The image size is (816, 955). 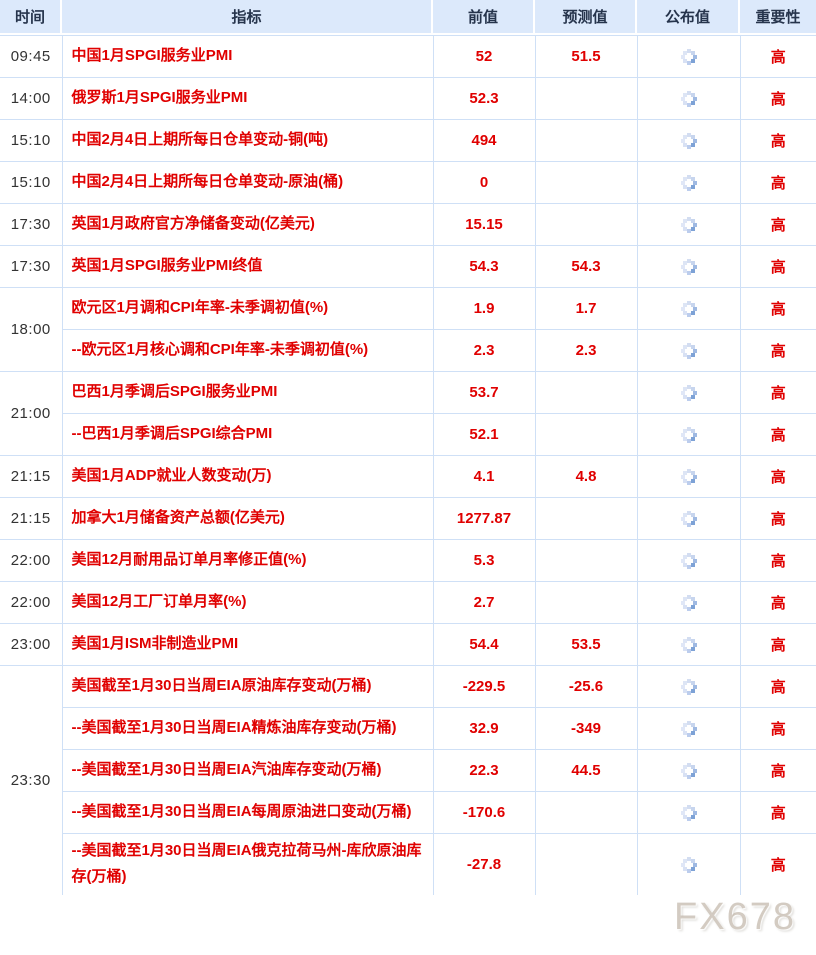 I want to click on indicator-cell: 美国12月工厂订单月率(%), so click(x=247, y=602).